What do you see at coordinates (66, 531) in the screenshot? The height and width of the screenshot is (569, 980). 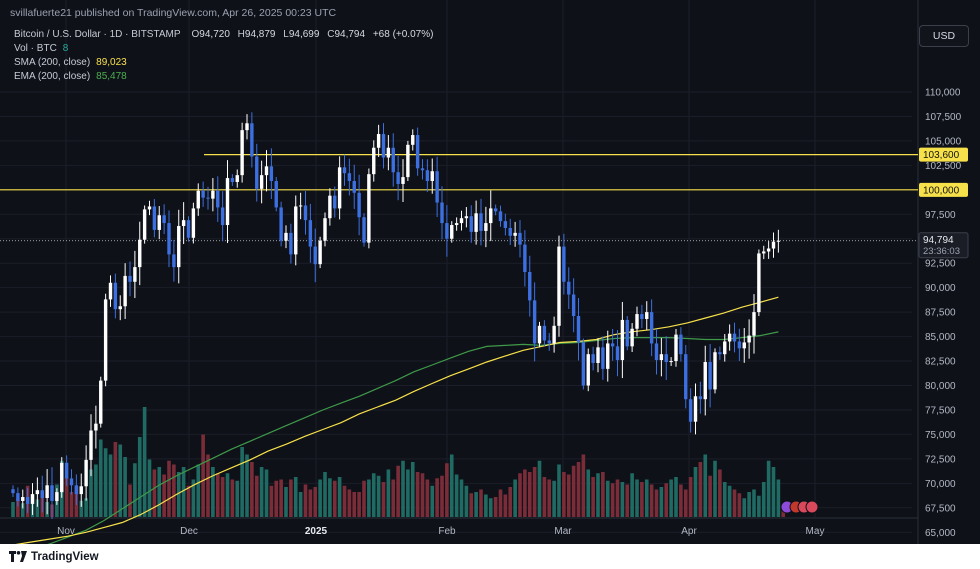 I see `x-tick-label: Nov` at bounding box center [66, 531].